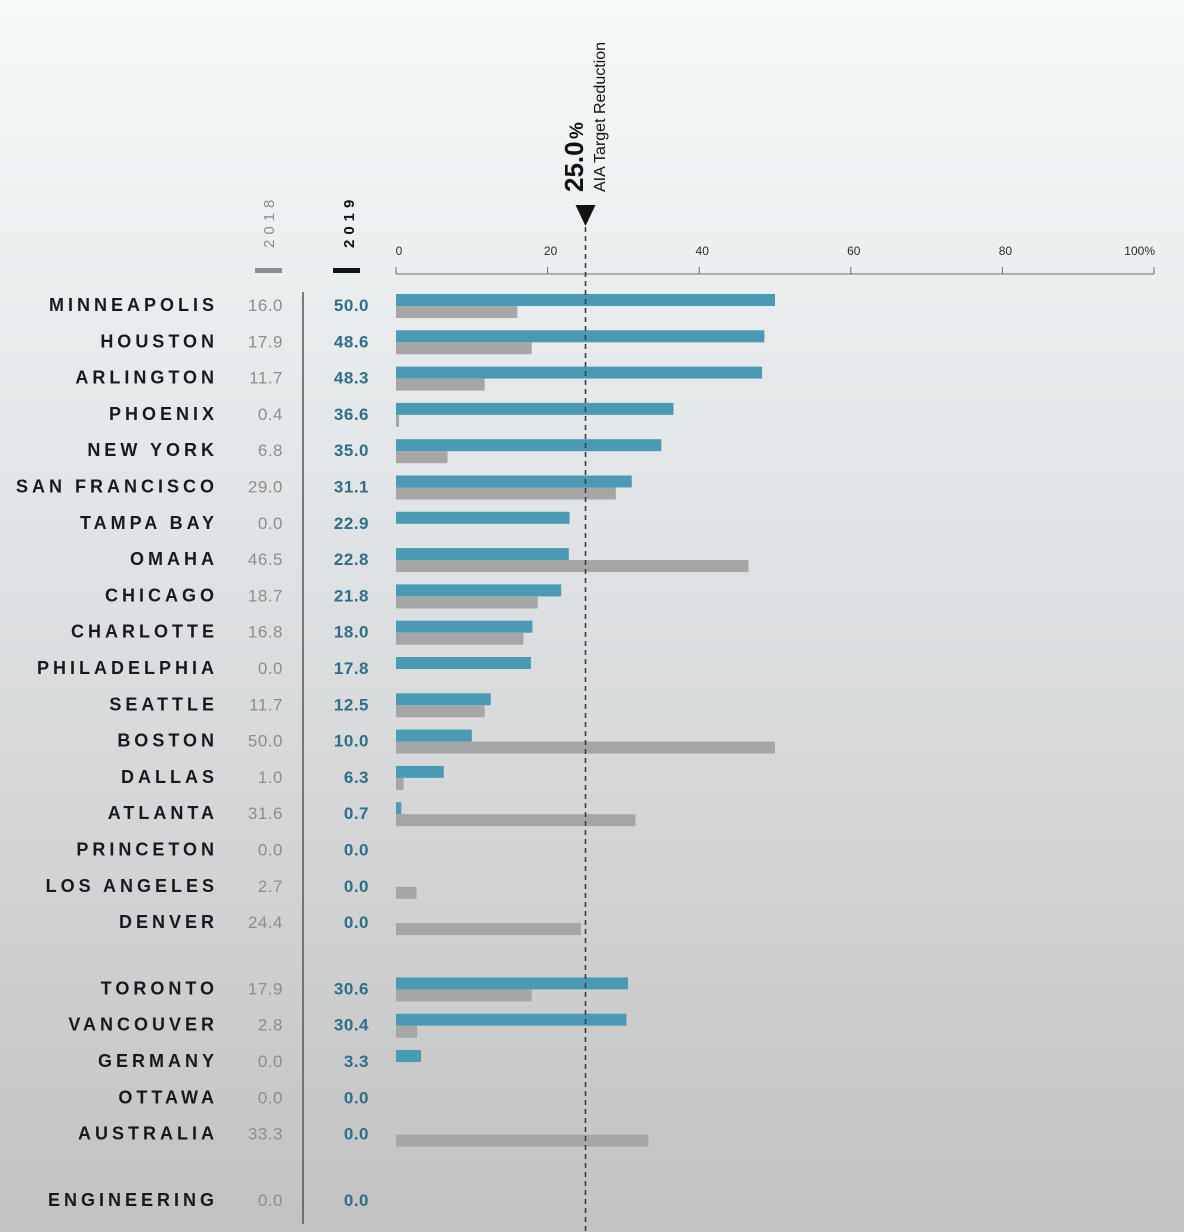 The image size is (1184, 1232). Describe the element at coordinates (158, 1061) in the screenshot. I see `city-label: GERMANY` at that location.